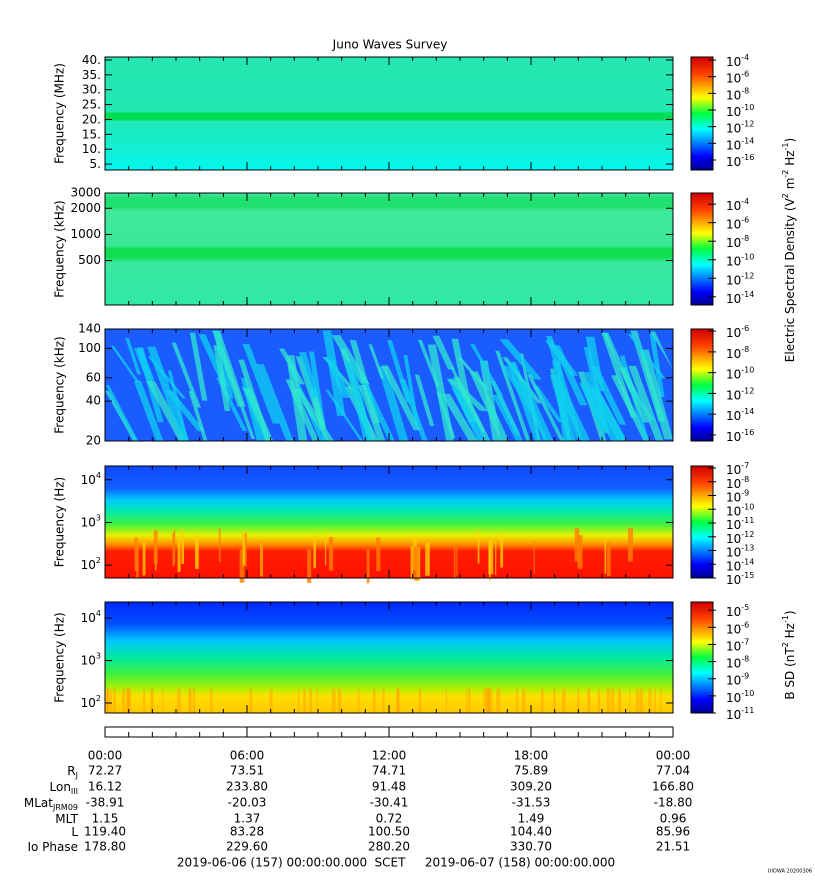 This screenshot has width=815, height=880. I want to click on y-tick-label-sup: 3, so click(98, 517).